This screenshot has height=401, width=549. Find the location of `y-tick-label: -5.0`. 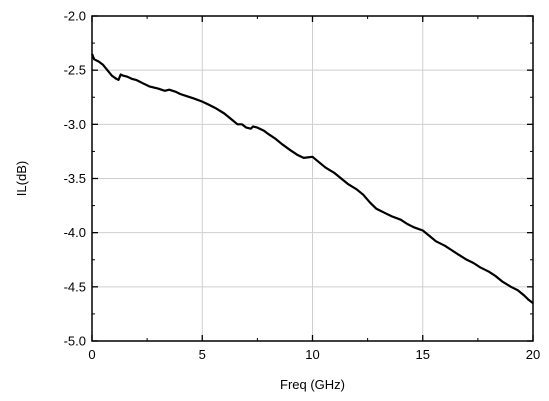

y-tick-label: -5.0 is located at coordinates (75, 341).